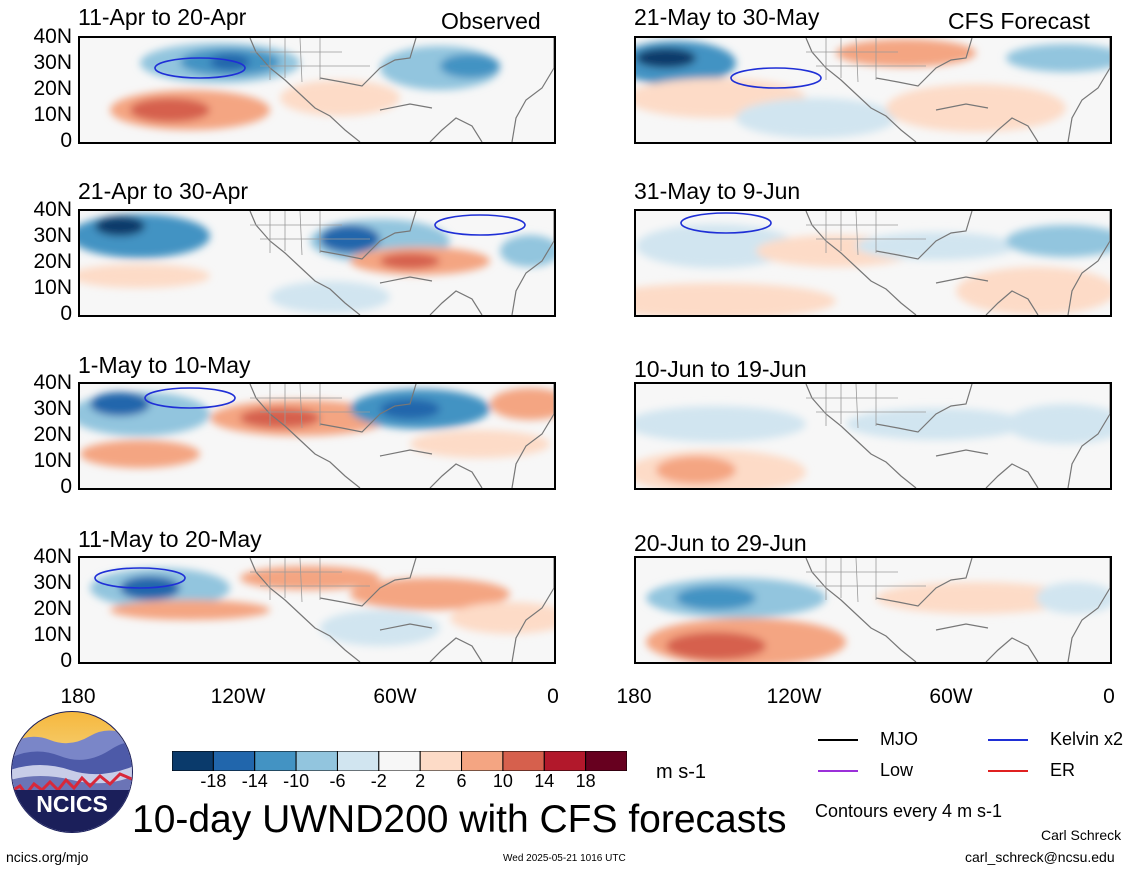 This screenshot has width=1135, height=871. Describe the element at coordinates (1087, 739) in the screenshot. I see `legend-label: Kelvin x2` at that location.